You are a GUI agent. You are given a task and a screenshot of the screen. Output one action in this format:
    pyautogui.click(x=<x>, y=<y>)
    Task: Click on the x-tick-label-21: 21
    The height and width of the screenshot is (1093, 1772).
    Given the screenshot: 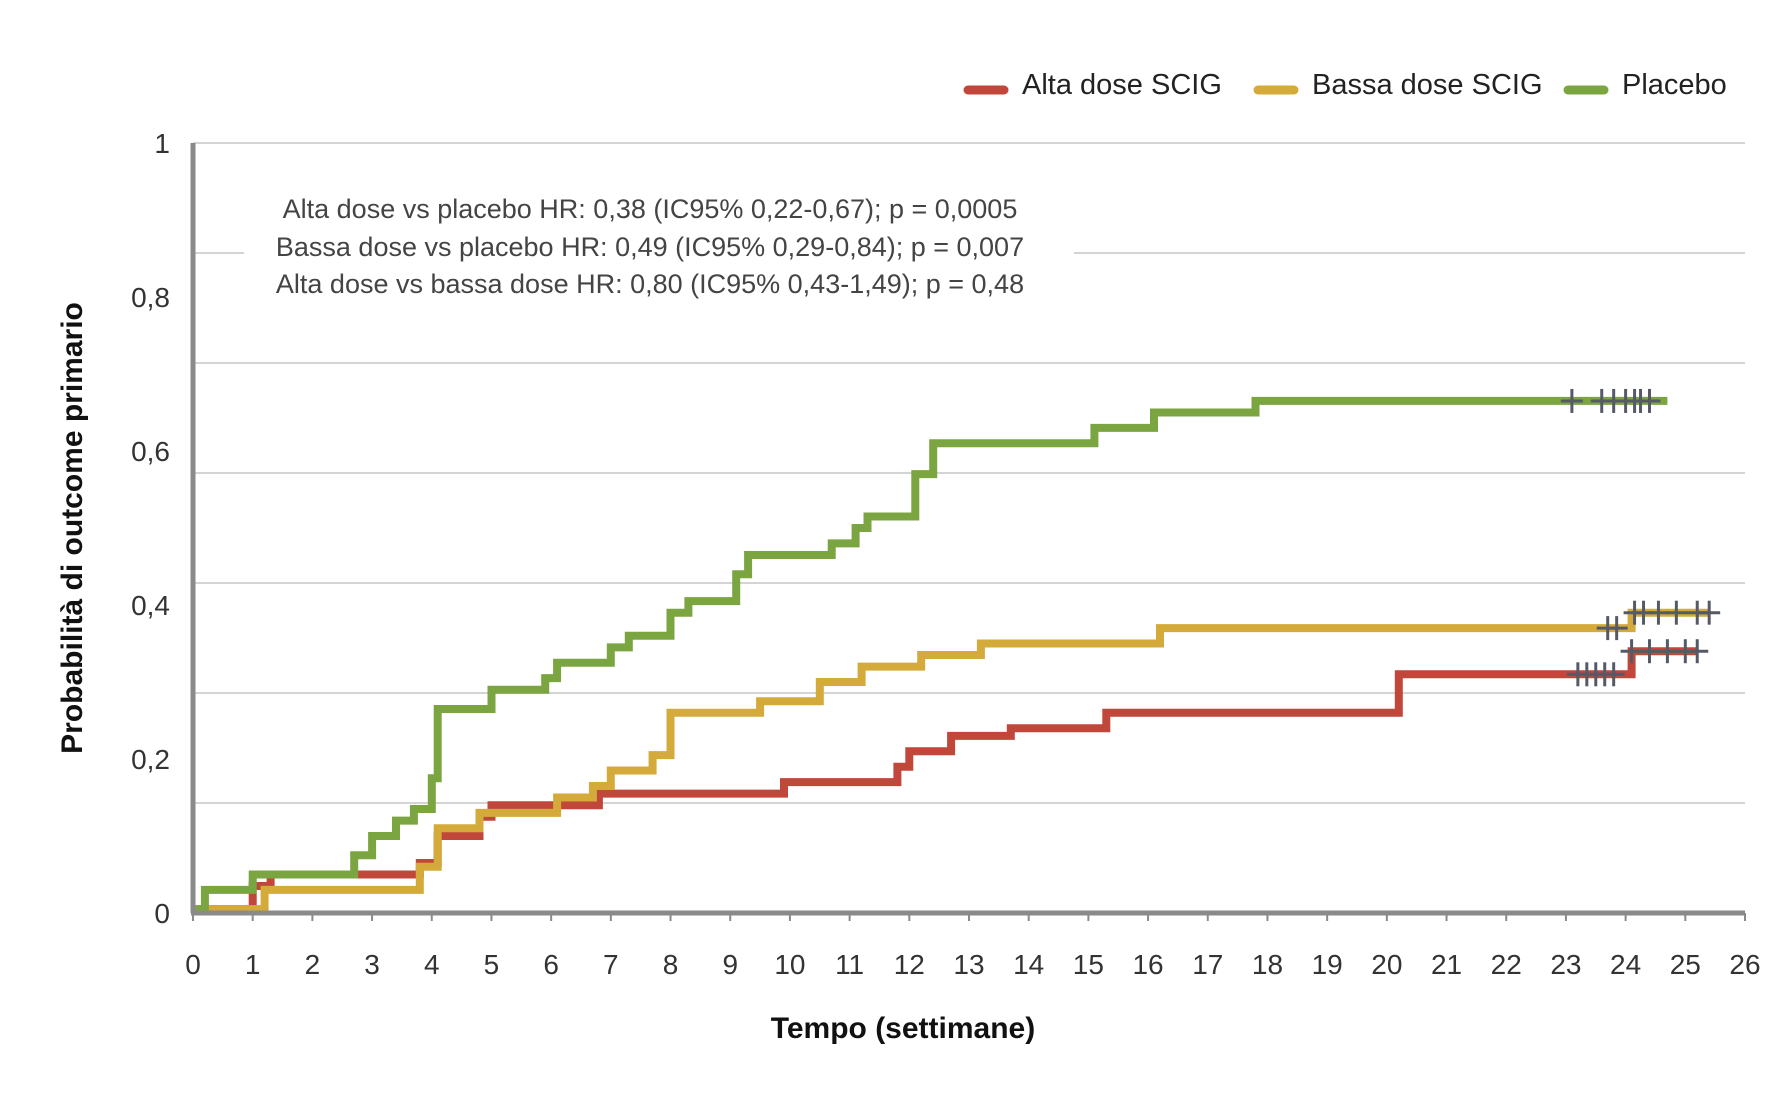 What is the action you would take?
    pyautogui.click(x=1446, y=964)
    